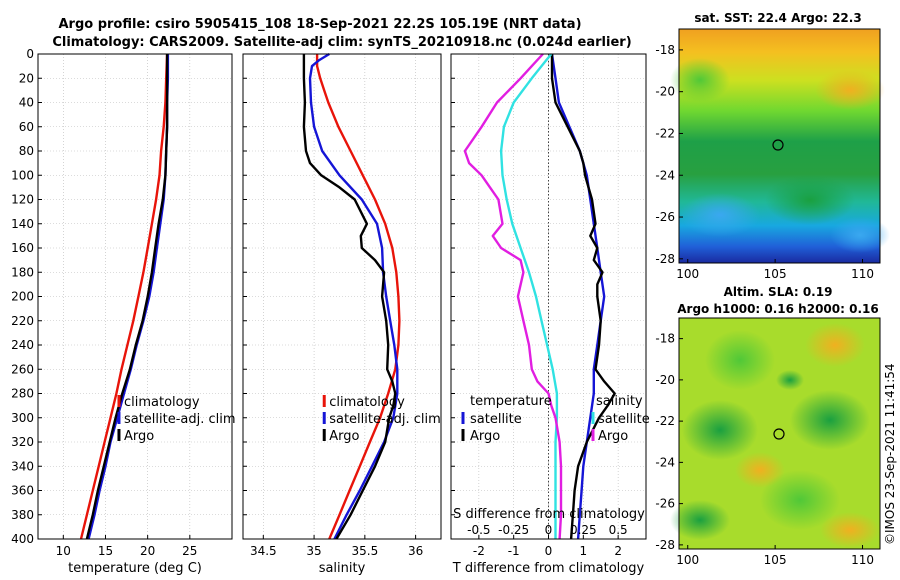 The image size is (900, 580). I want to click on legend-title-temperature: temperature, so click(511, 401).